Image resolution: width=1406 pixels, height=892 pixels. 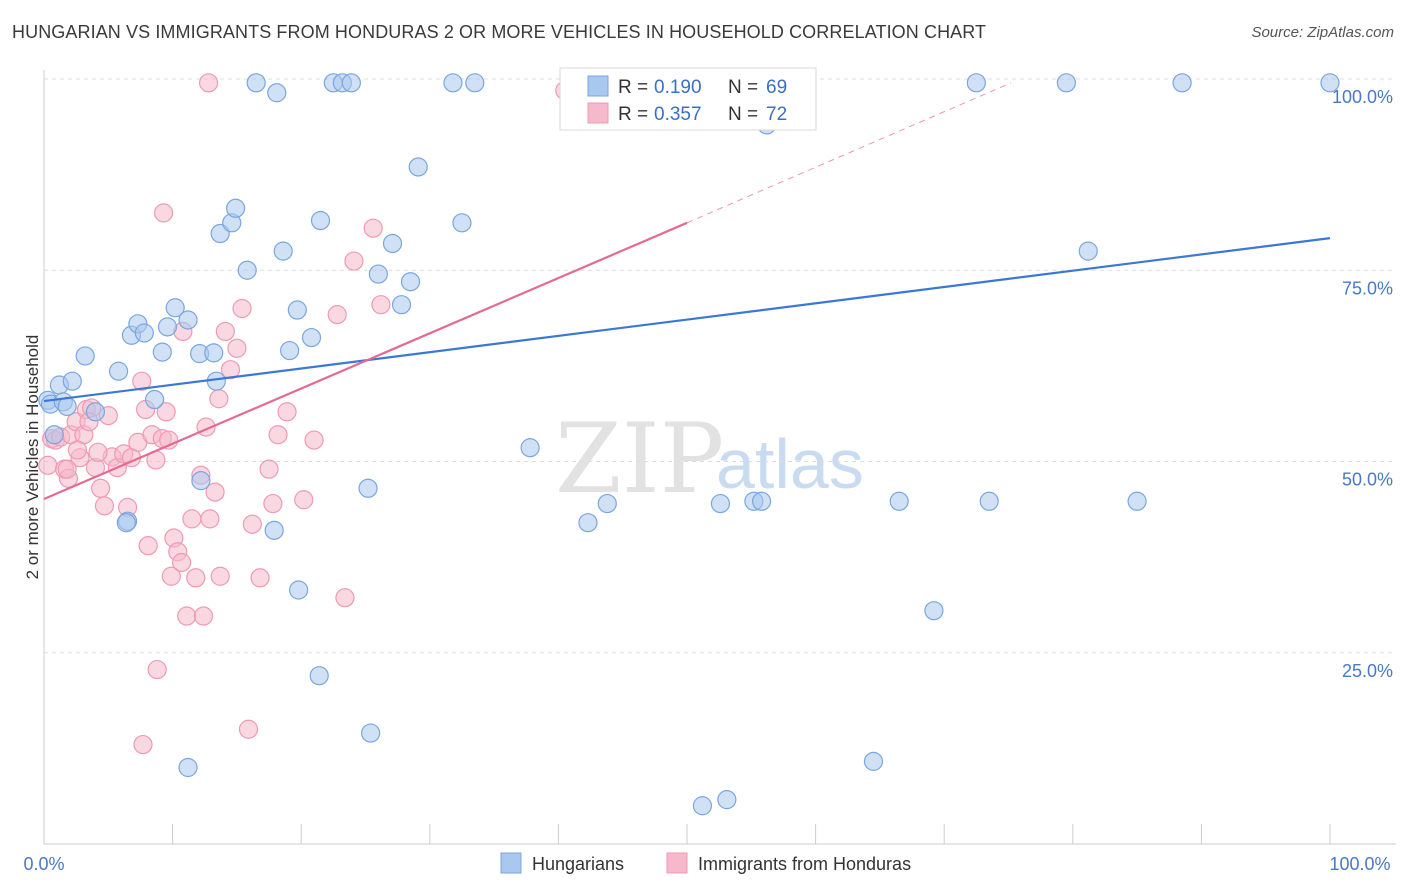 What do you see at coordinates (804, 864) in the screenshot?
I see `bottom-legend-label-honduras: Immigrants from Honduras` at bounding box center [804, 864].